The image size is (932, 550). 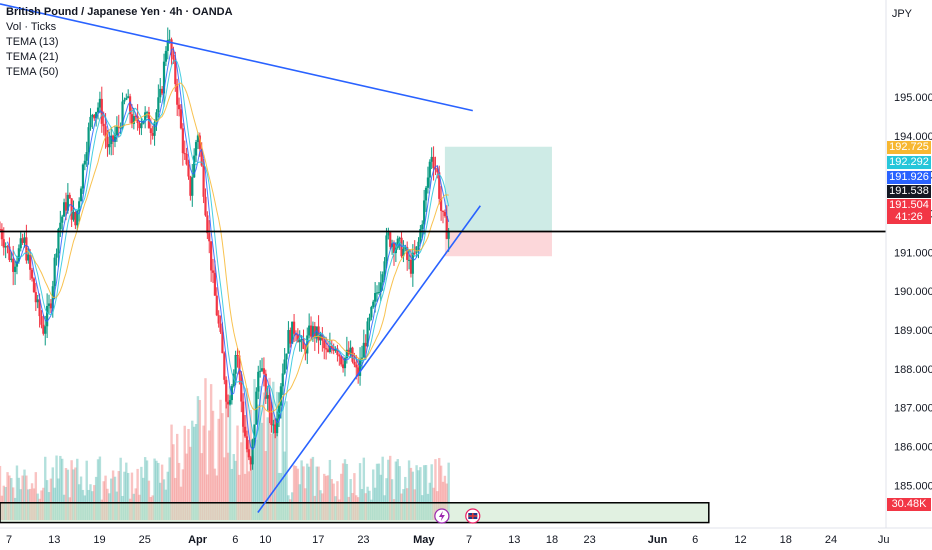 What do you see at coordinates (913, 331) in the screenshot?
I see `price-tick-label: 189.000` at bounding box center [913, 331].